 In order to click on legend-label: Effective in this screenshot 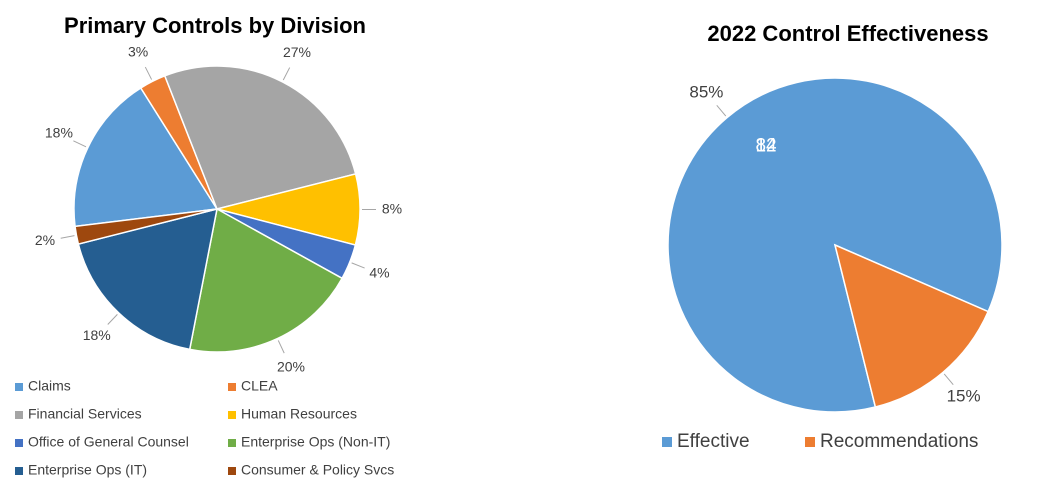, I will do `click(713, 441)`.